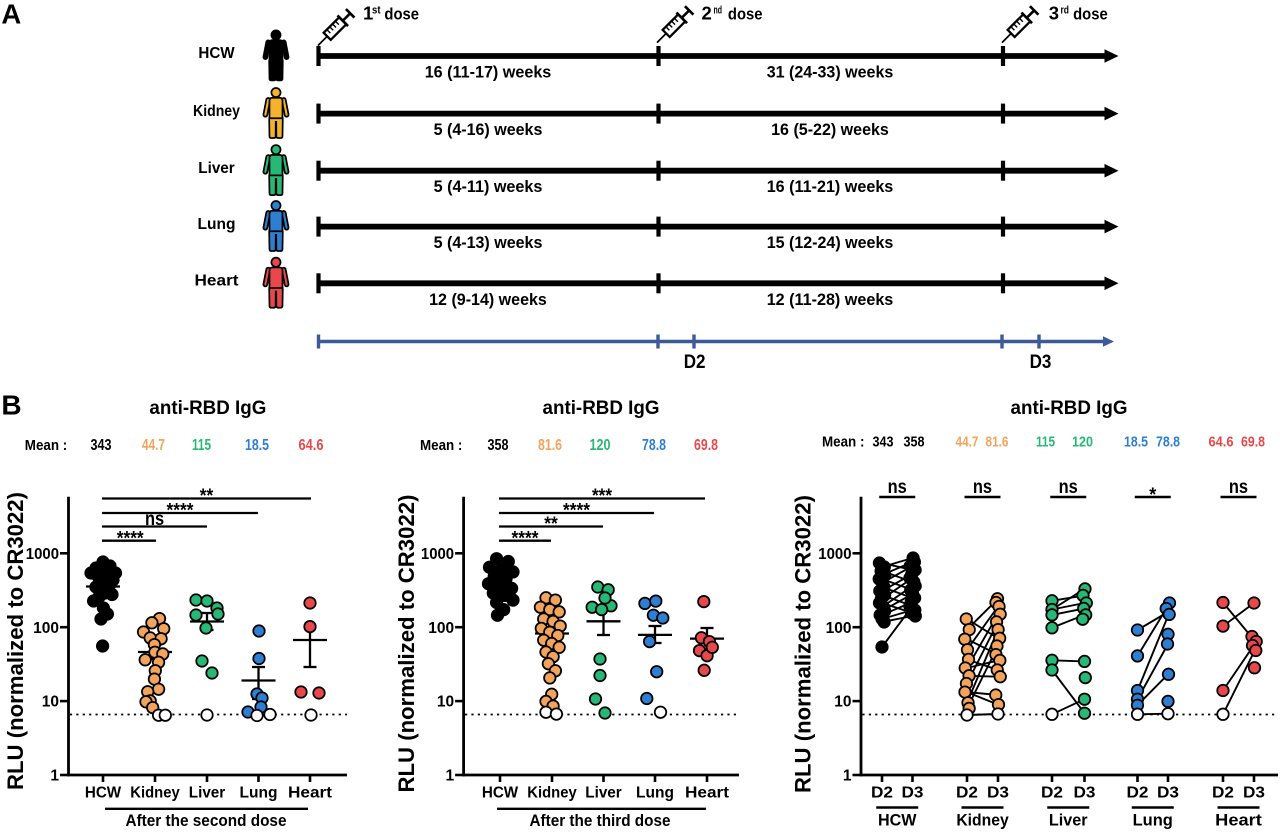 Image resolution: width=1280 pixels, height=832 pixels. What do you see at coordinates (376, 11) in the screenshot?
I see `svg-text: st` at bounding box center [376, 11].